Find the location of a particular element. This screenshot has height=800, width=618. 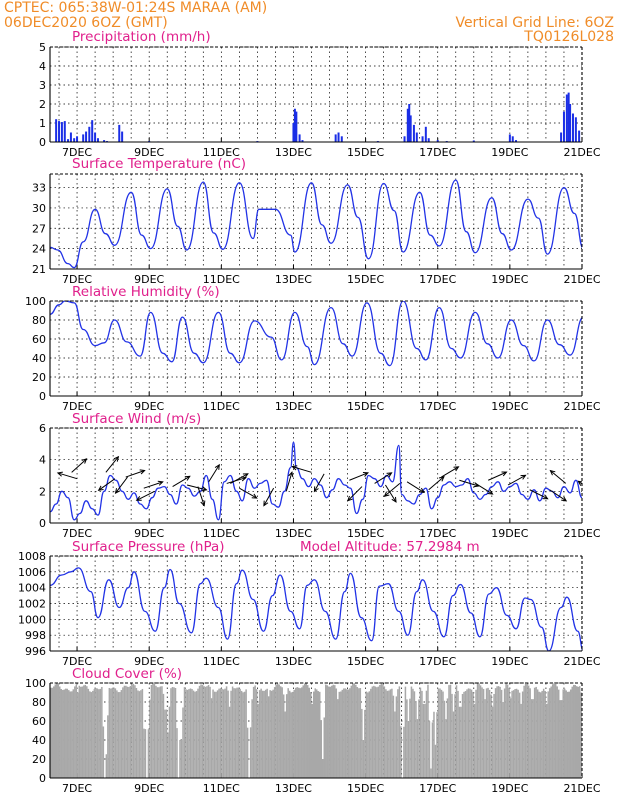

rh-xtick-label: 11DEC is located at coordinates (221, 406).